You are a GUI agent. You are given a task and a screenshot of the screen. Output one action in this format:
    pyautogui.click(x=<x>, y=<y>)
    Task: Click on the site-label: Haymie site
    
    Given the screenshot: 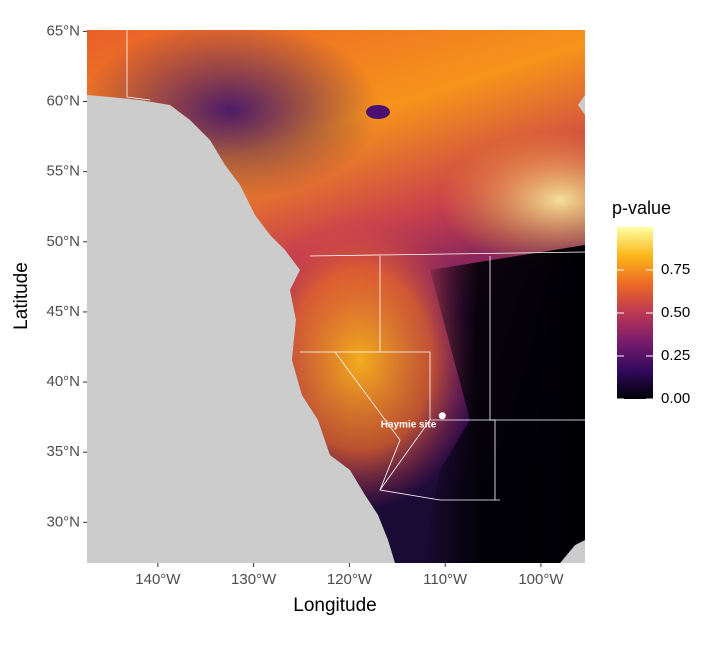 What is the action you would take?
    pyautogui.click(x=409, y=424)
    